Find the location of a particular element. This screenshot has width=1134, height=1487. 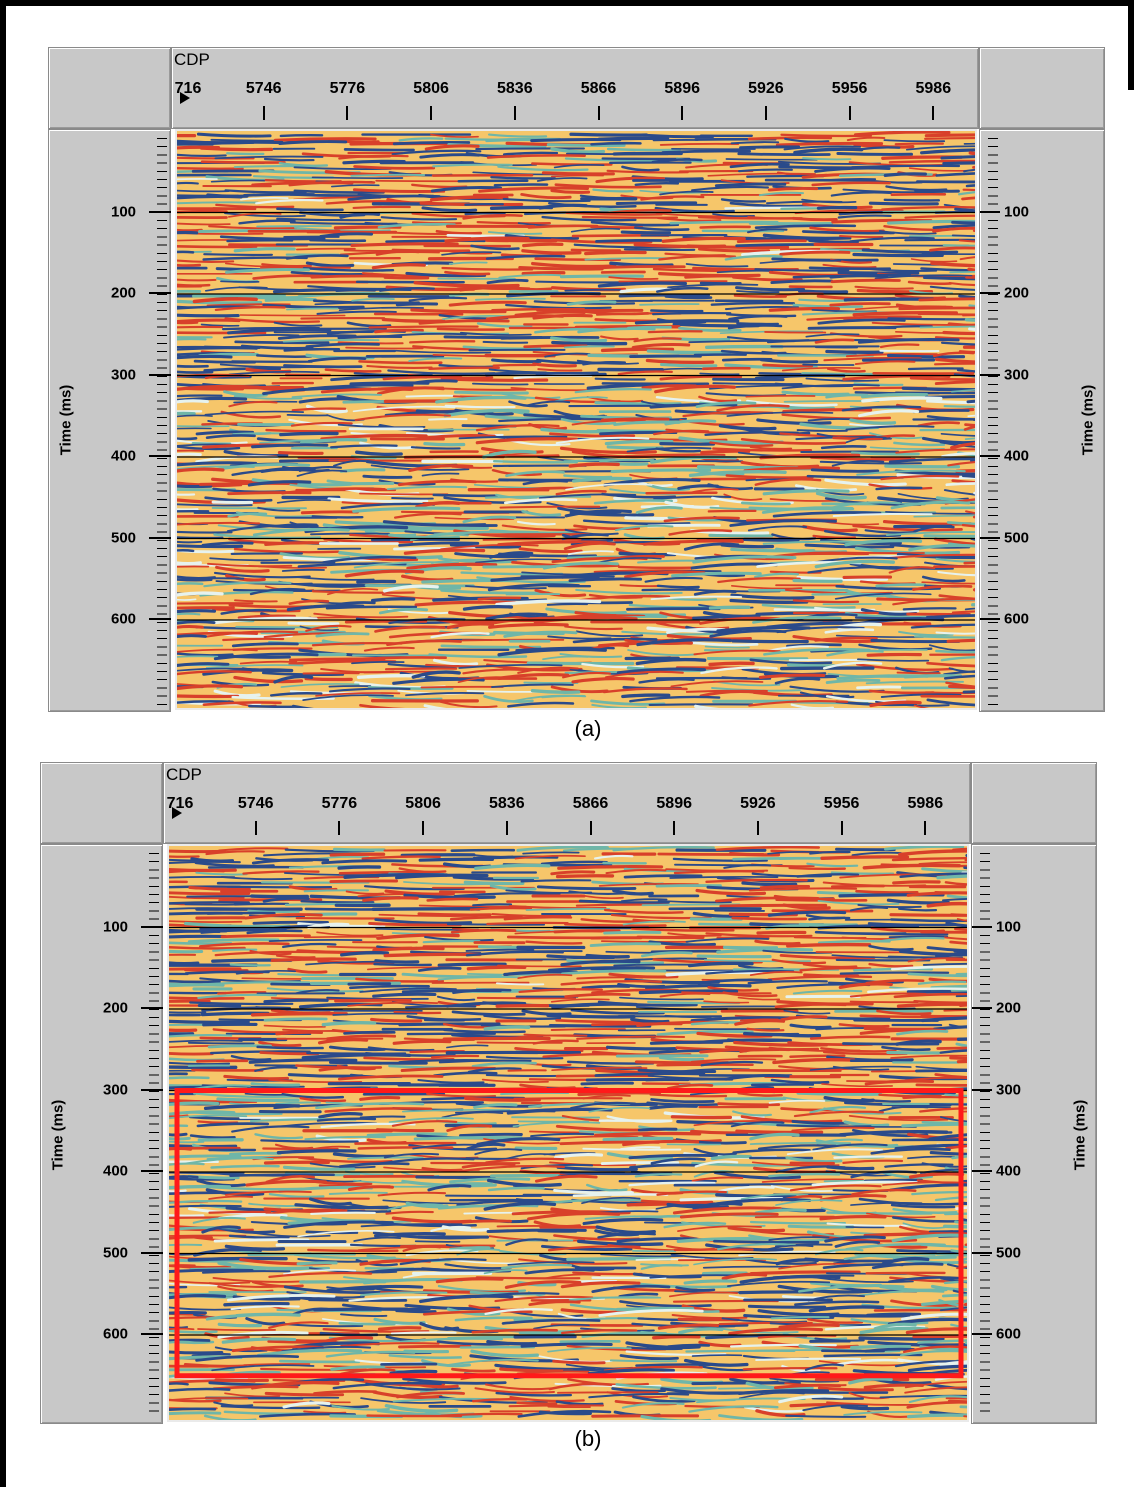

y-axis-right-label: Time (ms) is located at coordinates (1080, 1135).